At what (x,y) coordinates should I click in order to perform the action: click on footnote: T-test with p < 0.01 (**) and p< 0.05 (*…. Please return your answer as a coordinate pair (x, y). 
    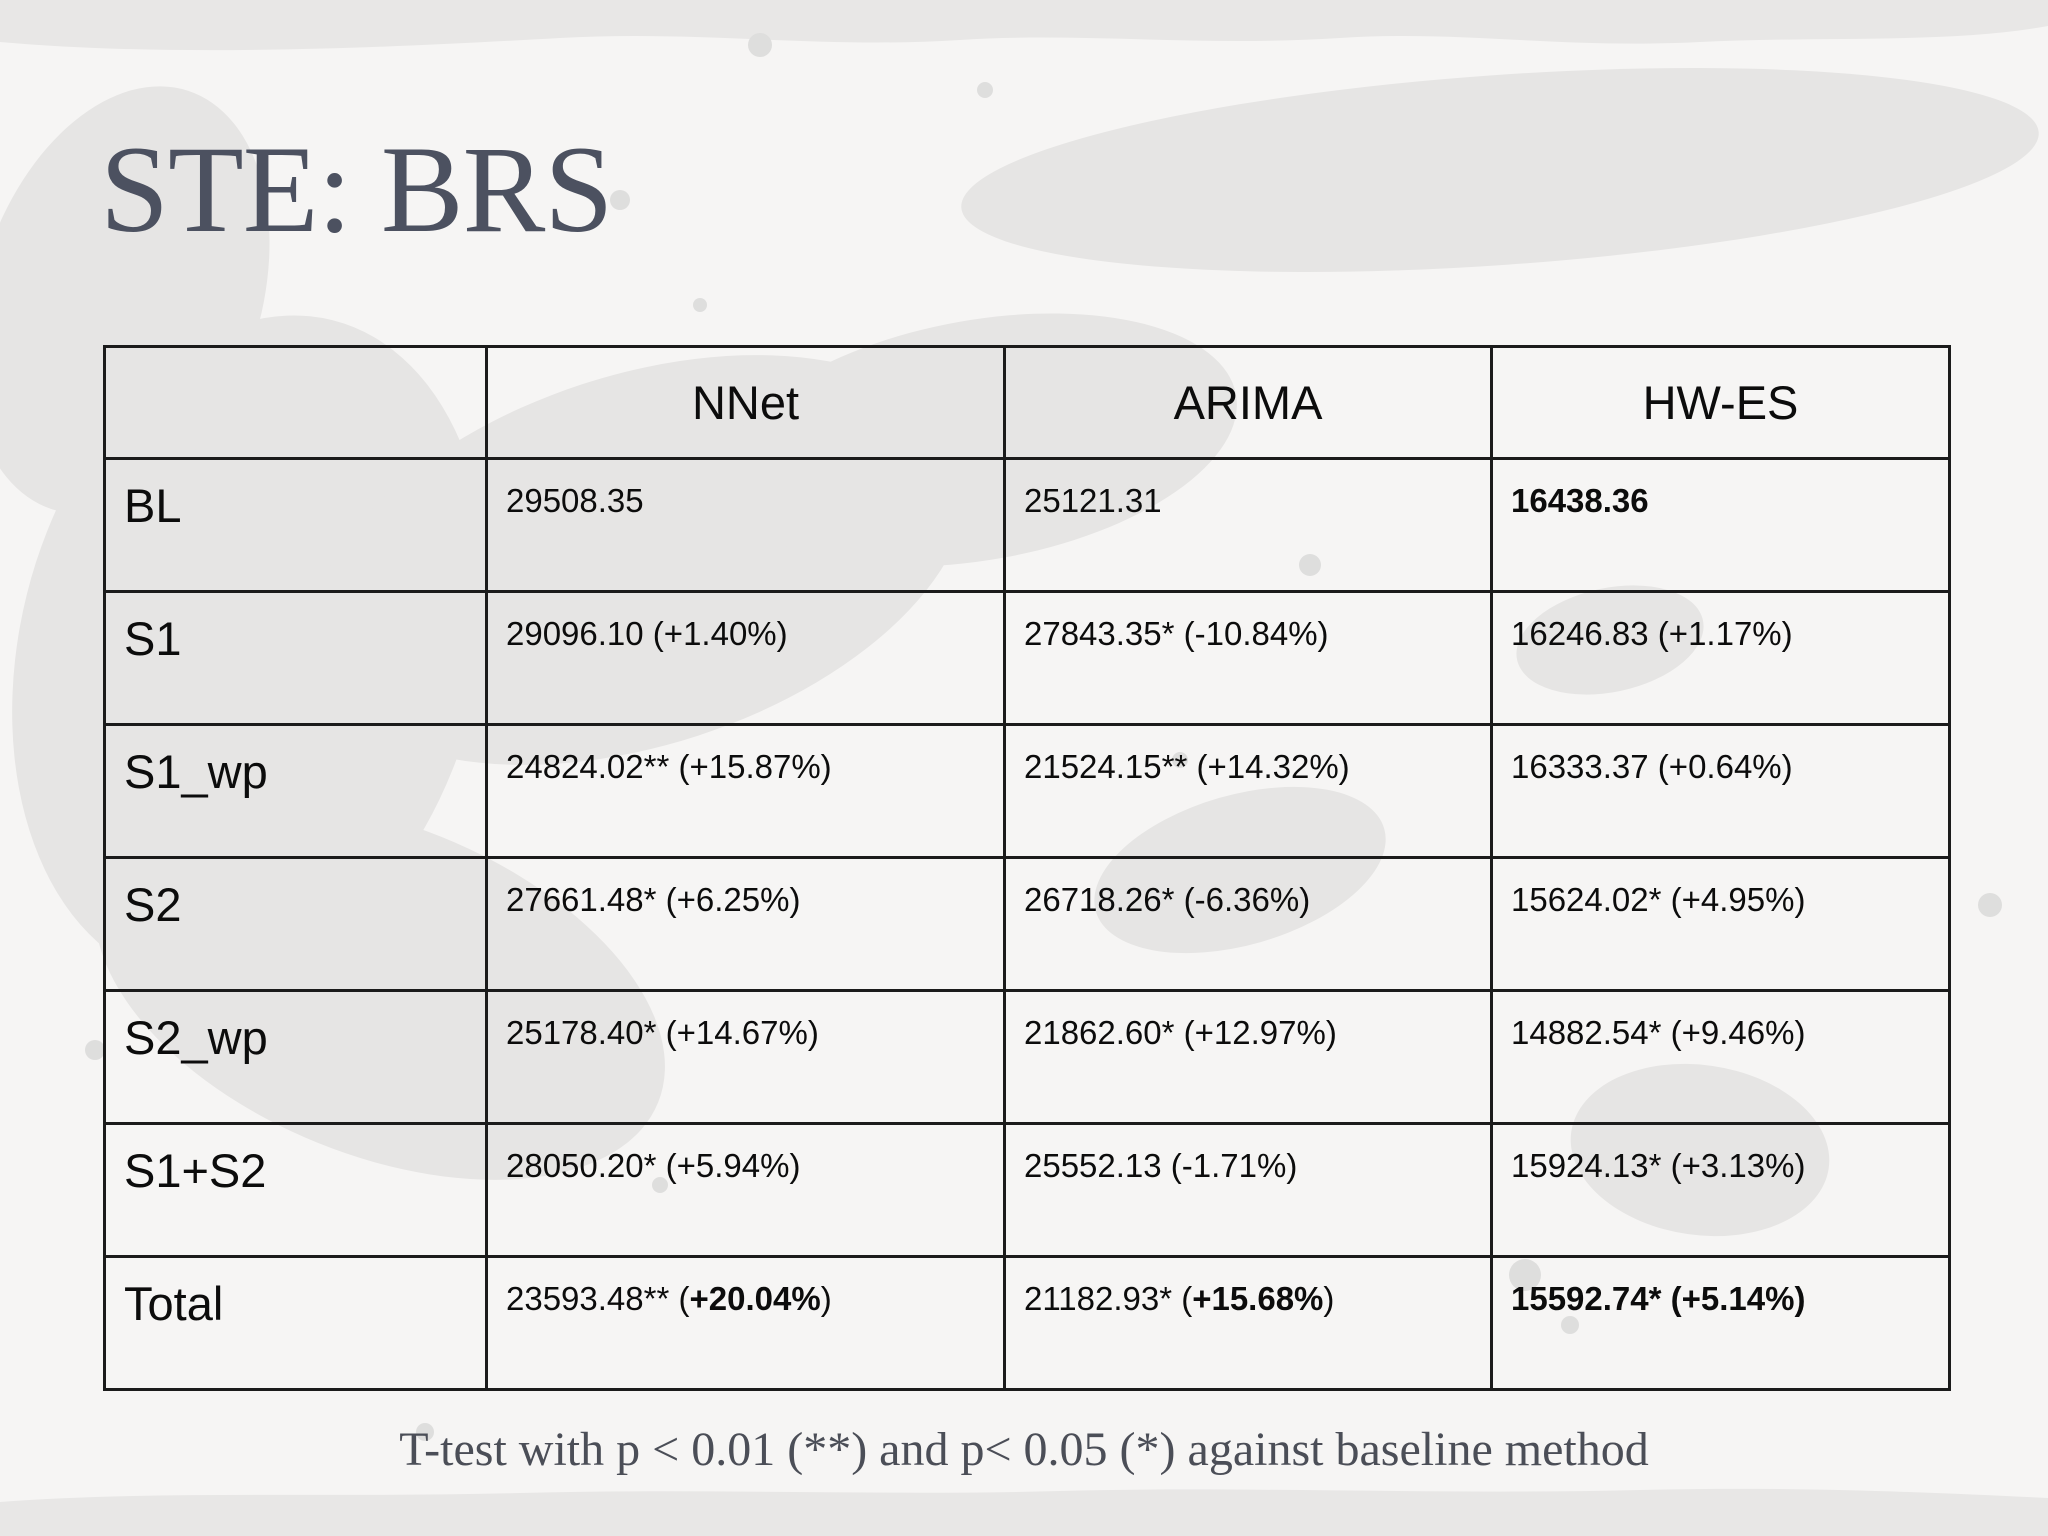
    Looking at the image, I should click on (1024, 1449).